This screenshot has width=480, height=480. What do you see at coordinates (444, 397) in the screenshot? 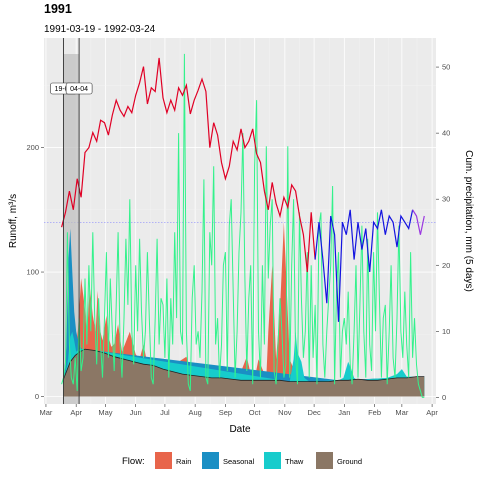
I see `y-right-tick-label: 0` at bounding box center [444, 397].